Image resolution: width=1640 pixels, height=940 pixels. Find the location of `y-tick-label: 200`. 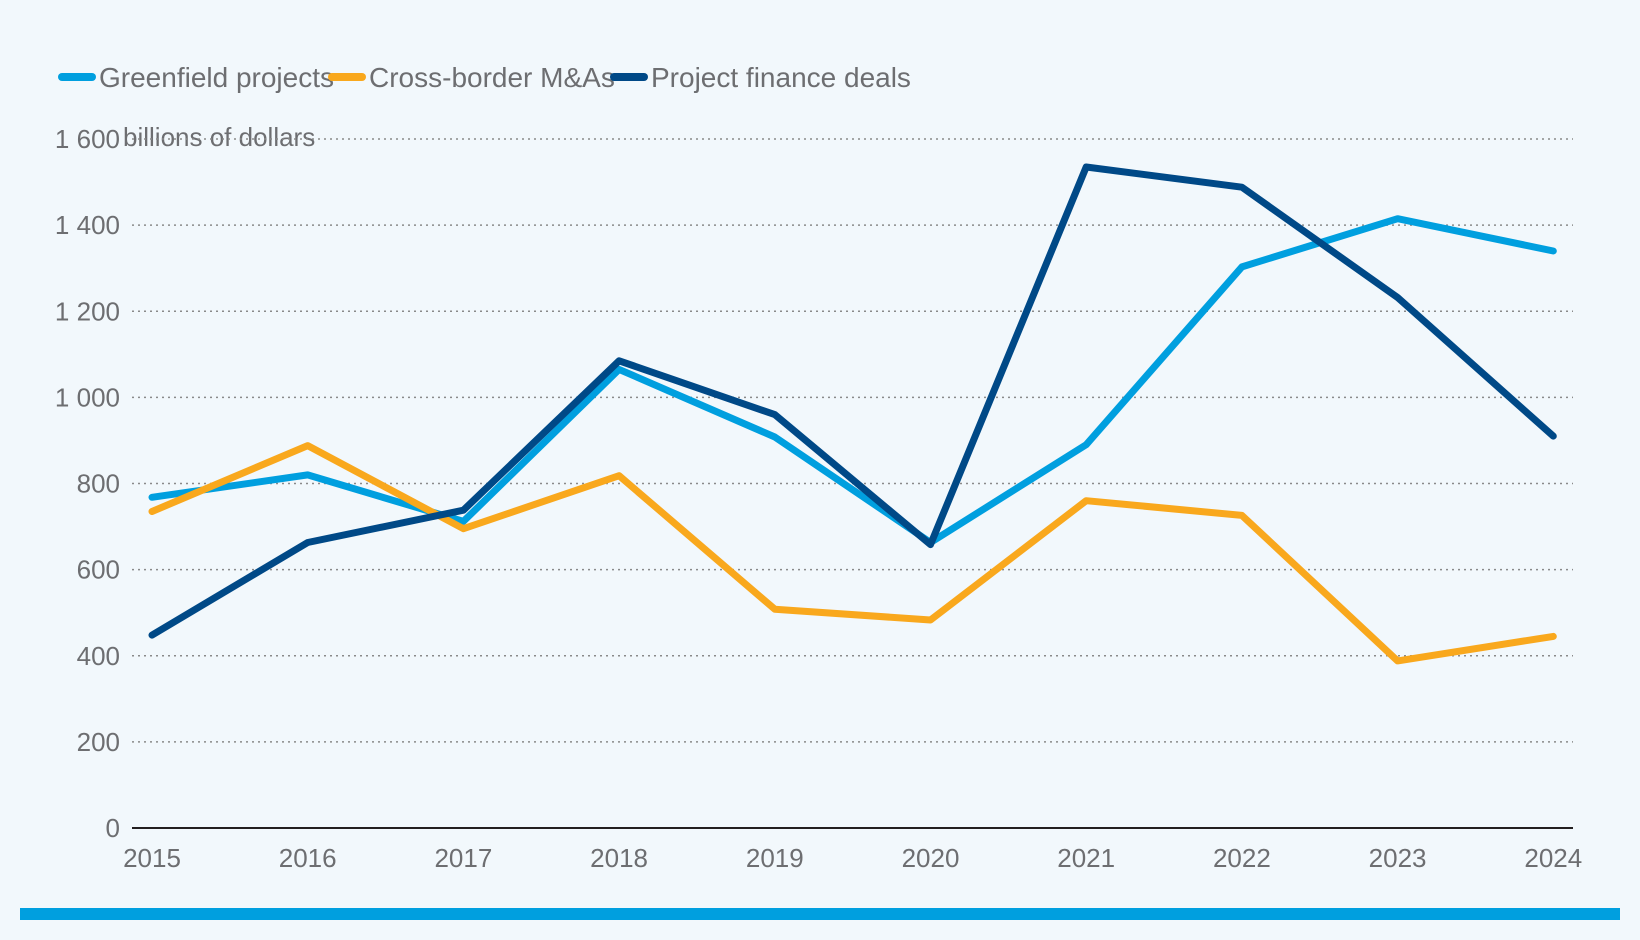

y-tick-label: 200 is located at coordinates (98, 742).